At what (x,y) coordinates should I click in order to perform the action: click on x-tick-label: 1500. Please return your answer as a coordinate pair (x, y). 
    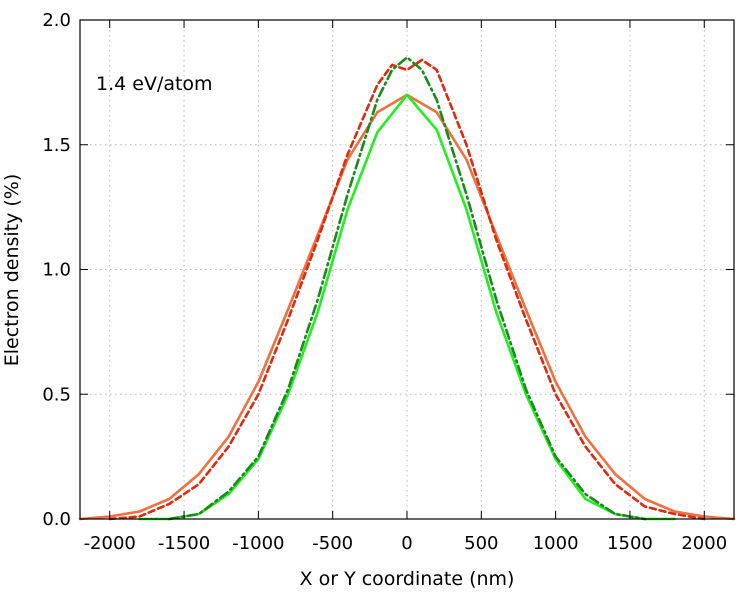
    Looking at the image, I should click on (630, 543).